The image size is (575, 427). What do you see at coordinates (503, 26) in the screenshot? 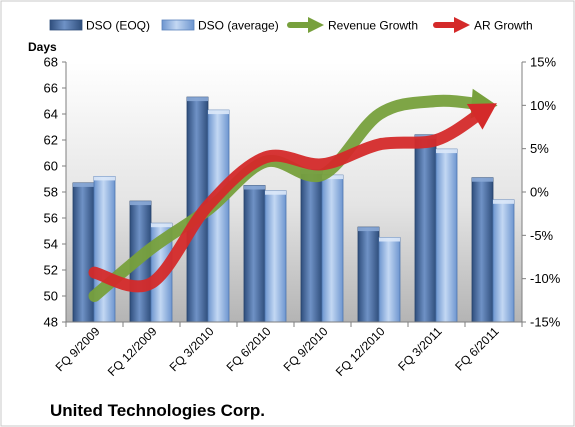
I see `legend-label-ar-growth: AR Growth` at bounding box center [503, 26].